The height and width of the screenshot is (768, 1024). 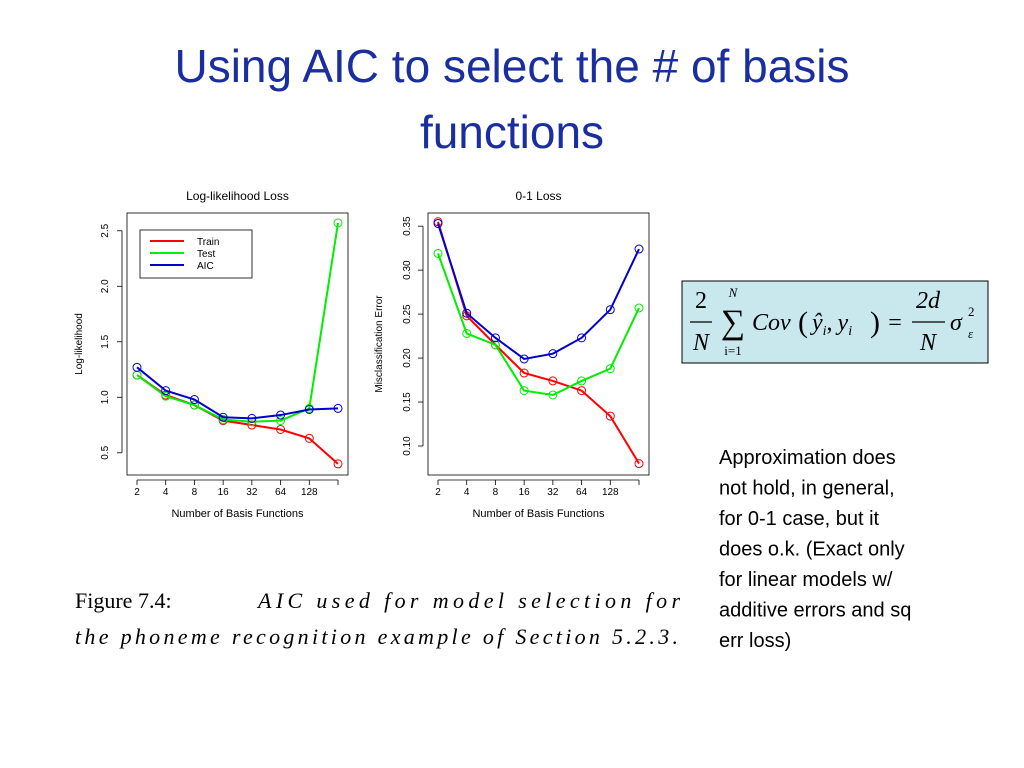 I want to click on y-tick-label: 2.5, so click(x=105, y=230).